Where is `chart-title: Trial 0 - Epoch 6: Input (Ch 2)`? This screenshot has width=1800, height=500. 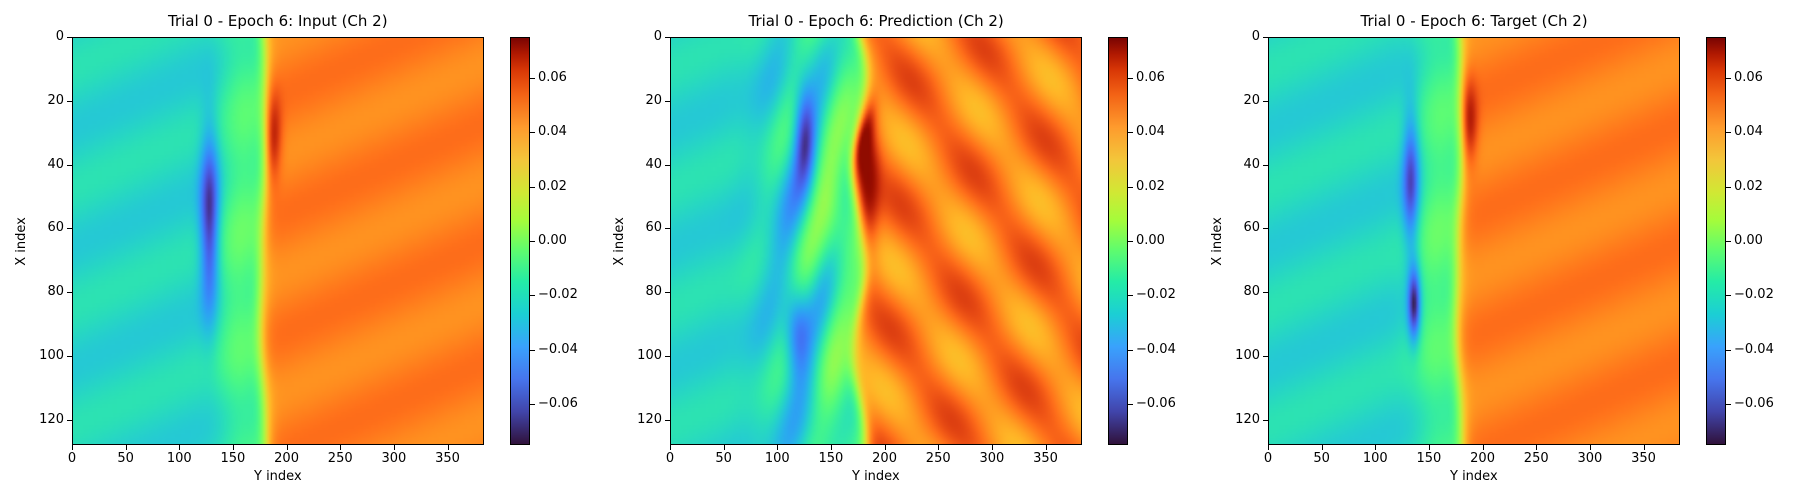
chart-title: Trial 0 - Epoch 6: Input (Ch 2) is located at coordinates (278, 21).